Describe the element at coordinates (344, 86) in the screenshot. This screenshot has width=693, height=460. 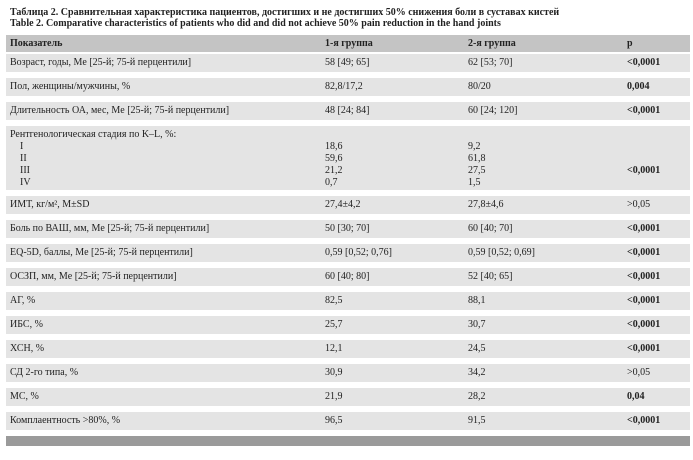
I see `cell: 82,8/17,2` at that location.